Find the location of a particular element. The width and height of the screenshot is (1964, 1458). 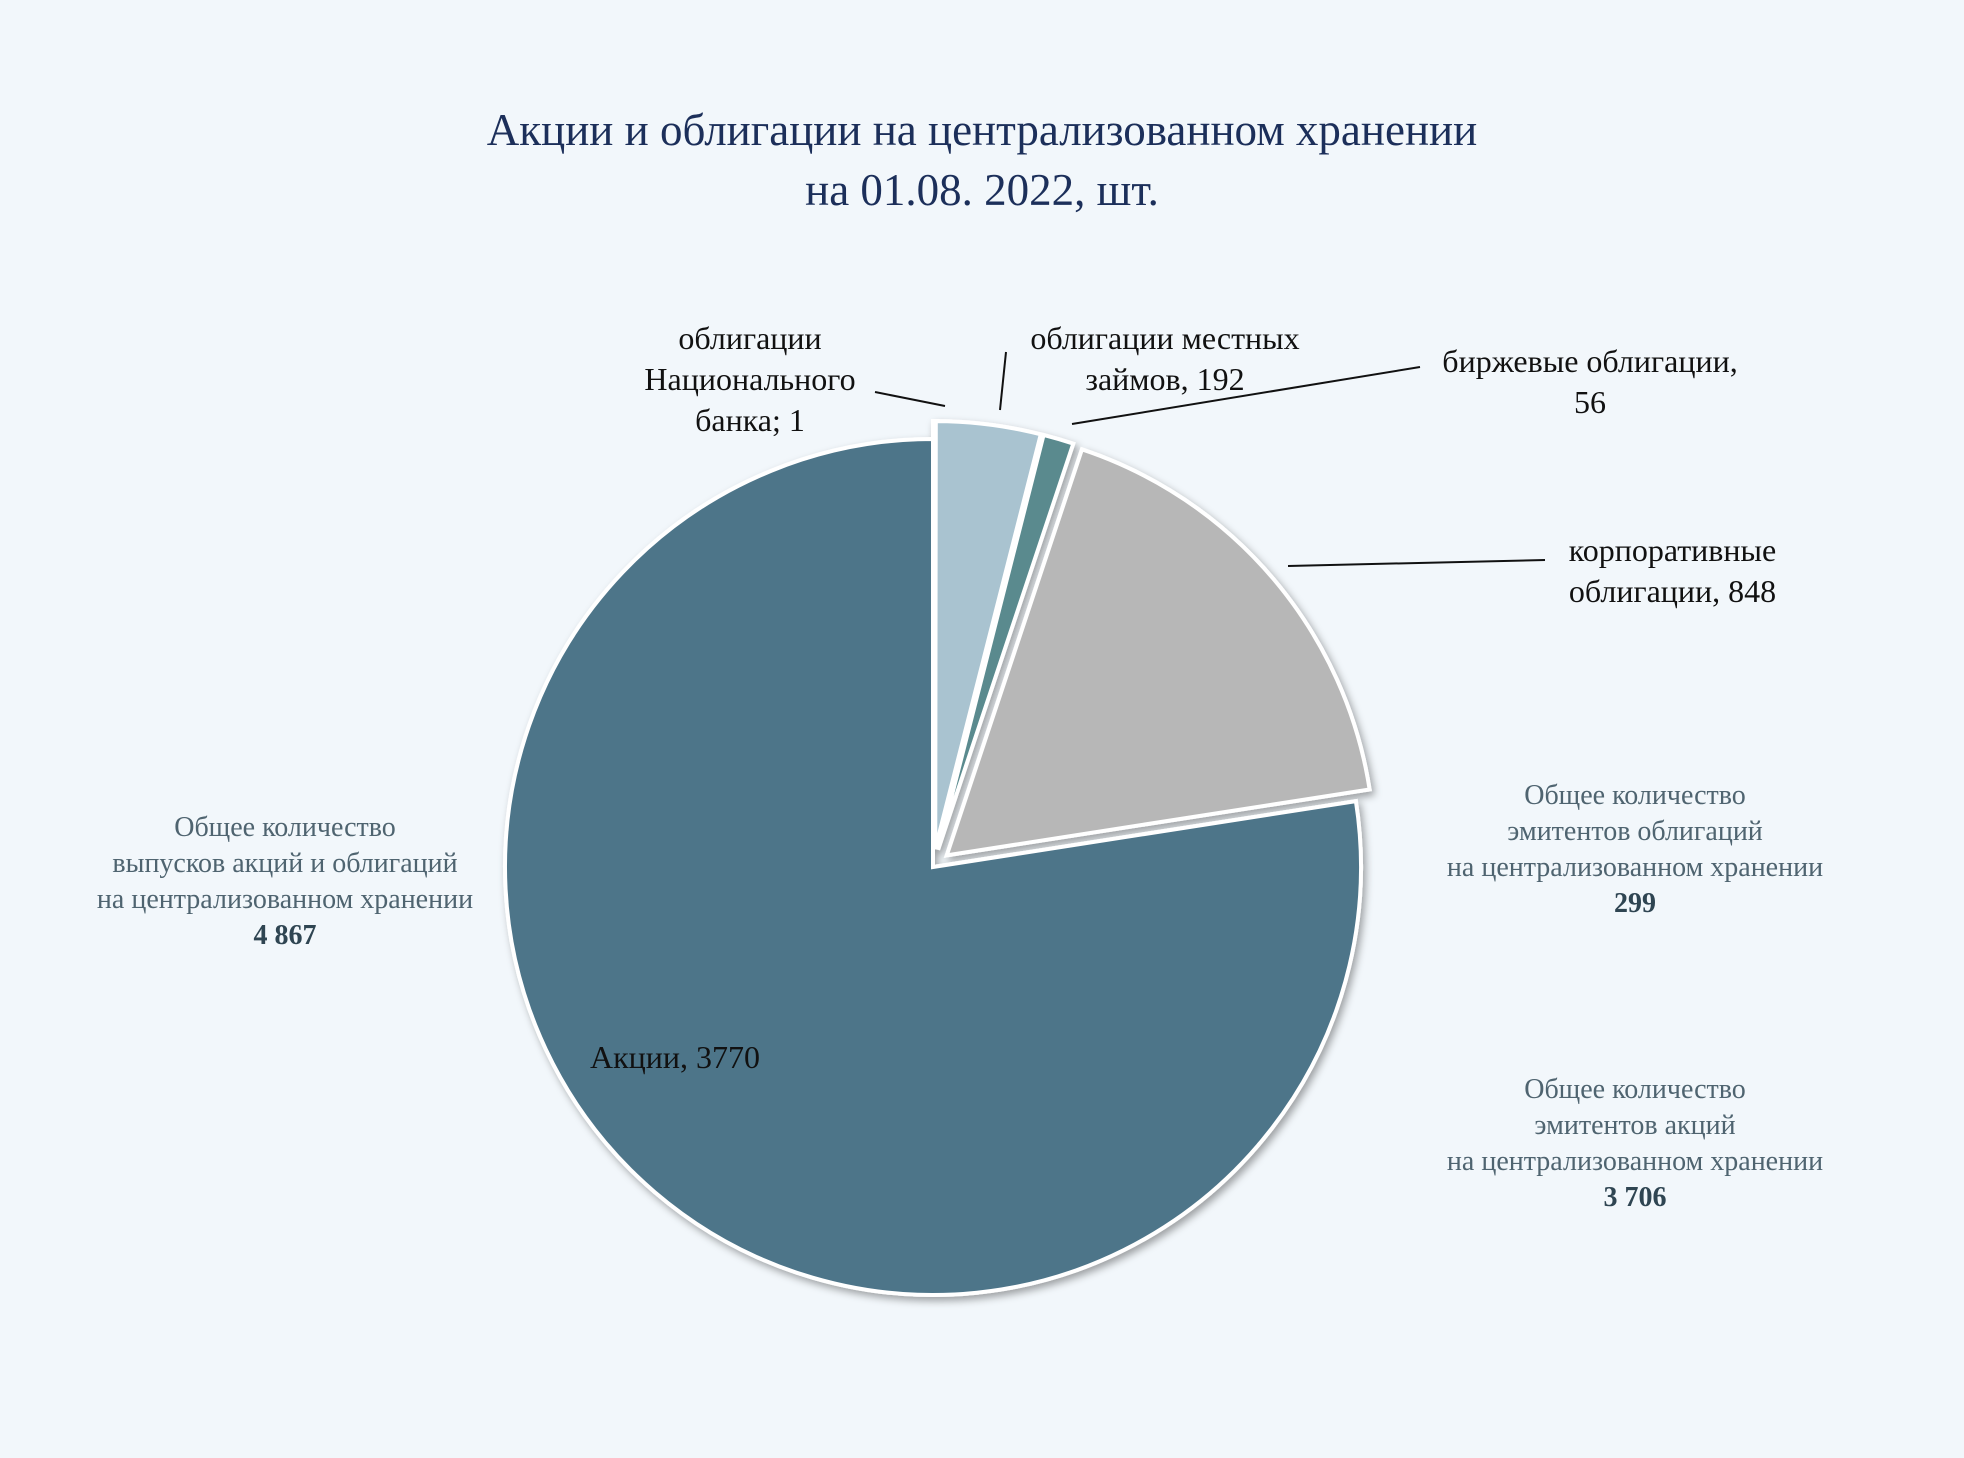

leader-line-nb is located at coordinates (910, 399).